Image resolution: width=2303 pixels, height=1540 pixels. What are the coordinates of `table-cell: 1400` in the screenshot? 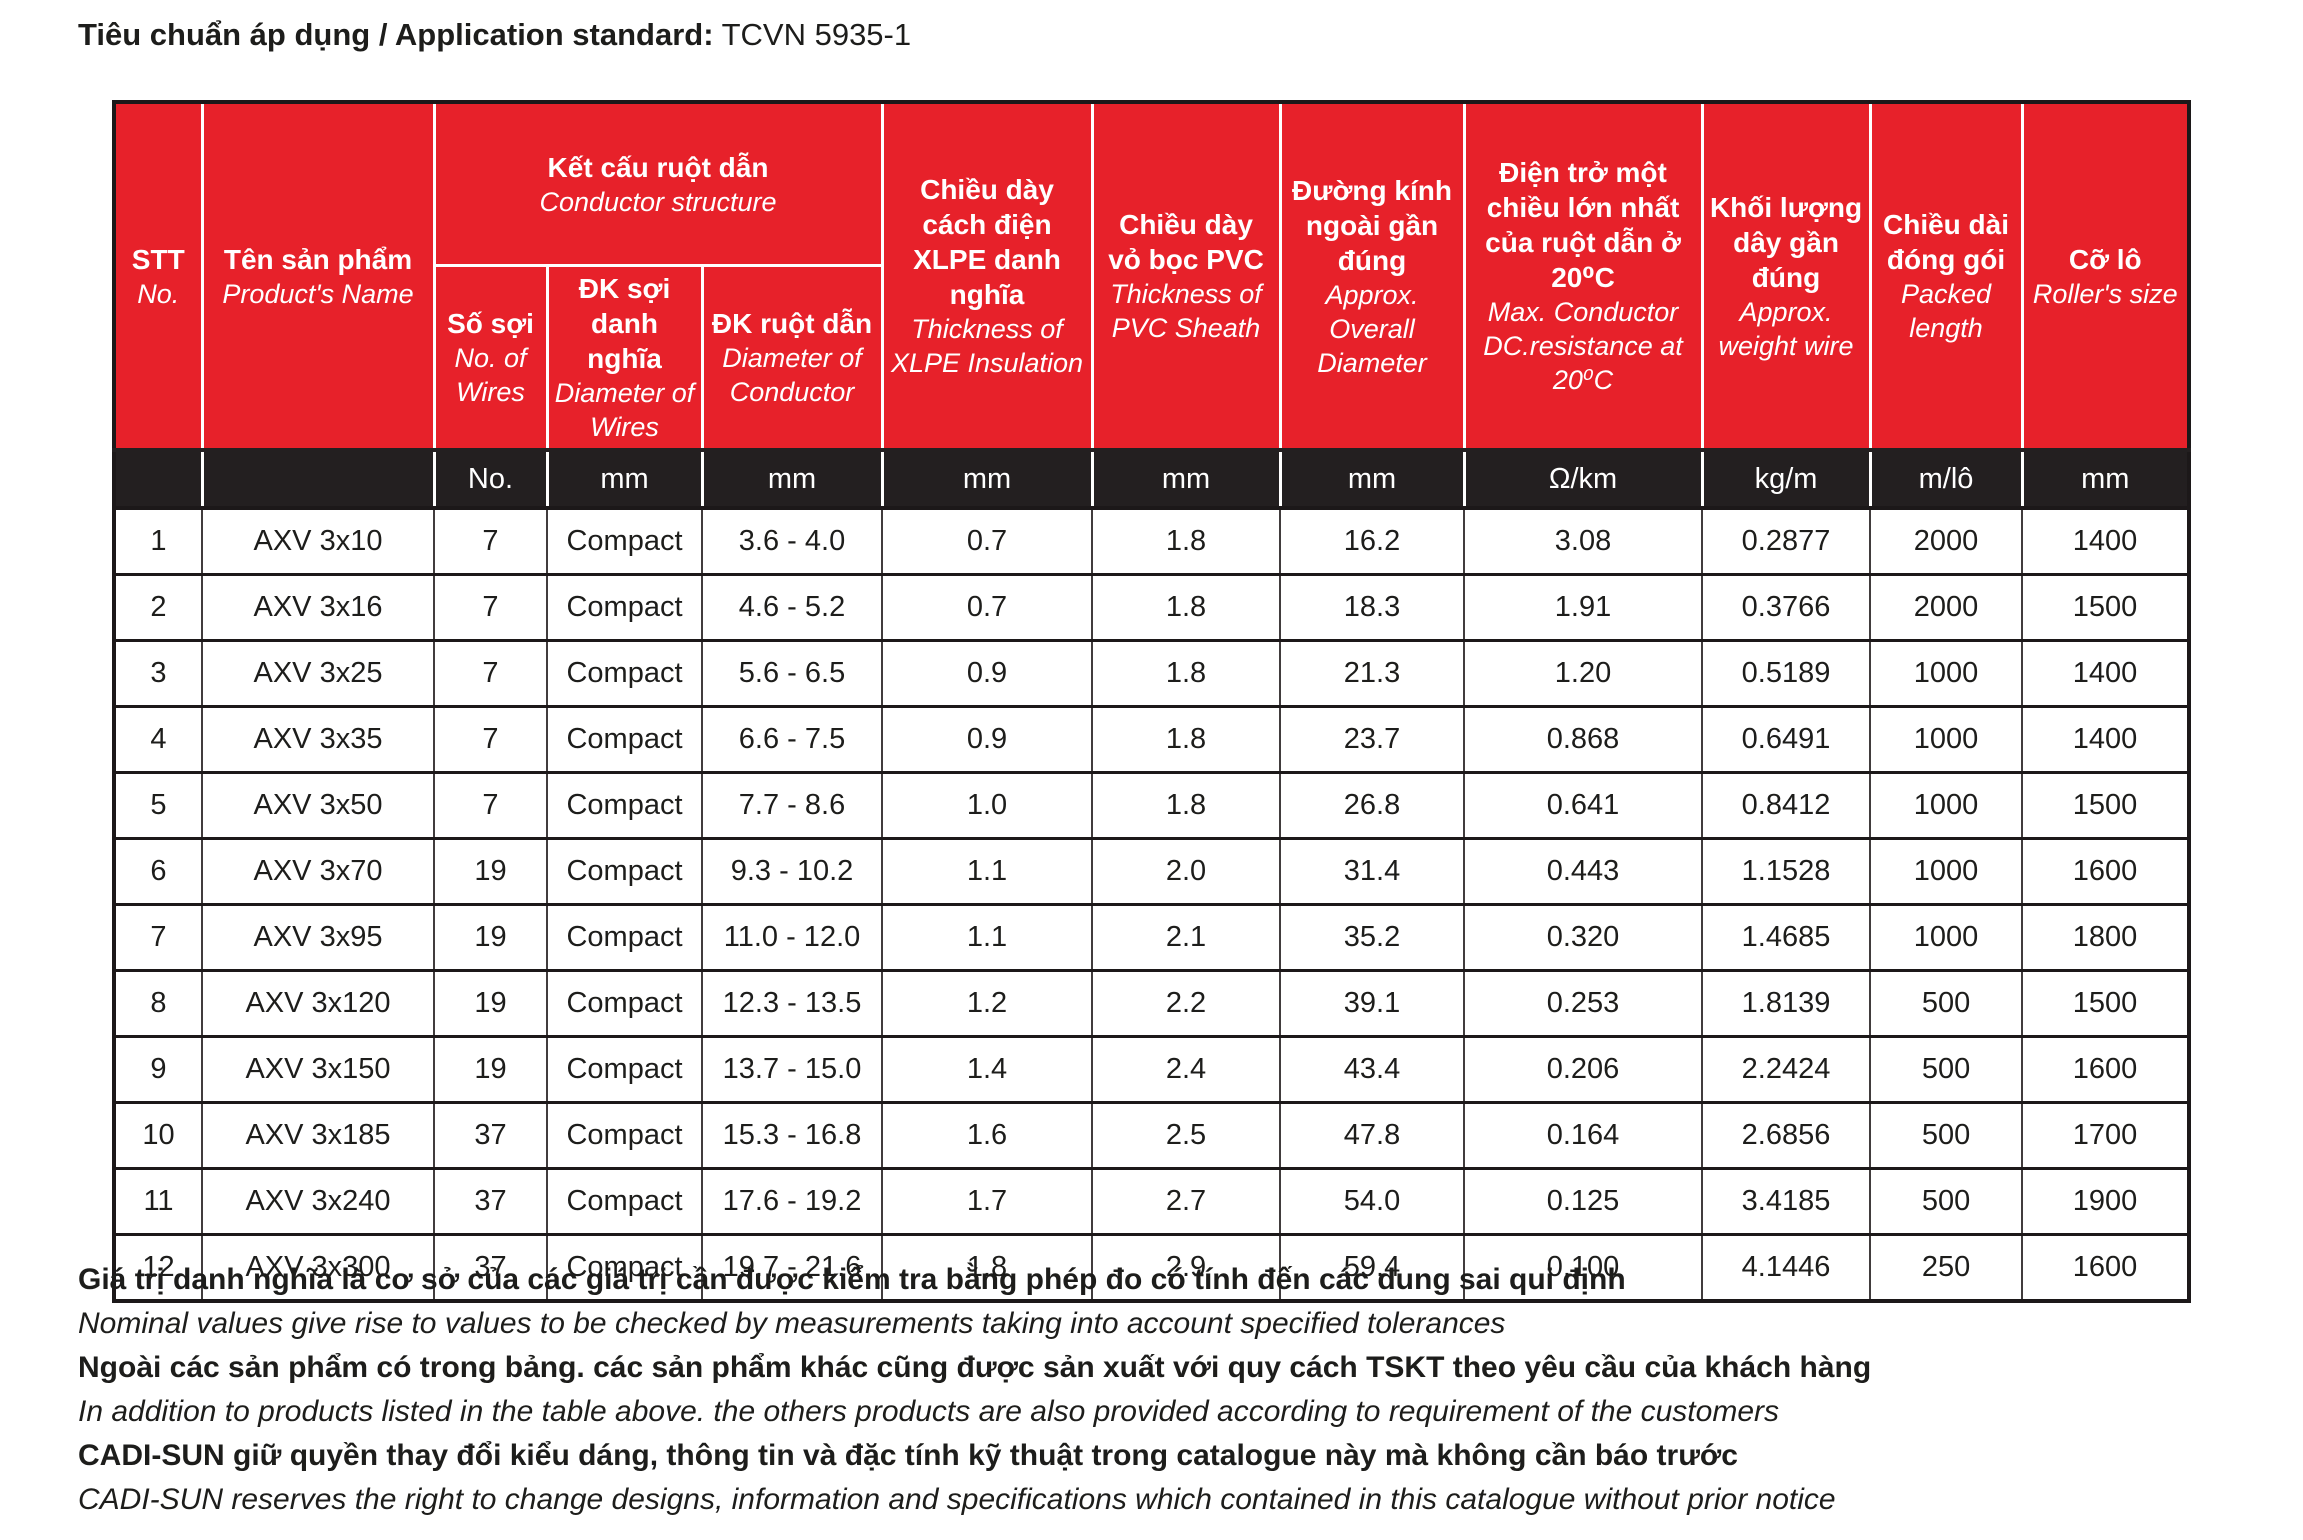 It's located at (2106, 540).